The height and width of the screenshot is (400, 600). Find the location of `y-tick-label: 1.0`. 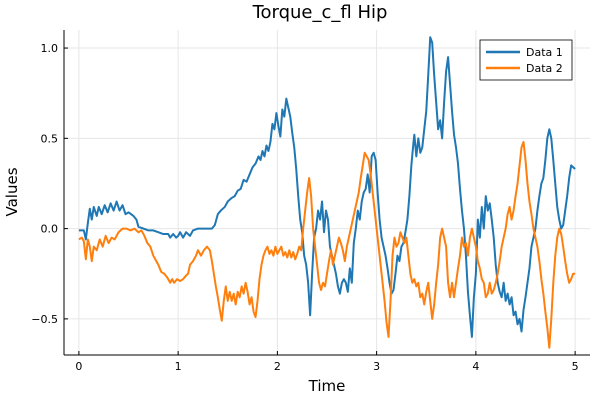

y-tick-label: 1.0 is located at coordinates (50, 48).